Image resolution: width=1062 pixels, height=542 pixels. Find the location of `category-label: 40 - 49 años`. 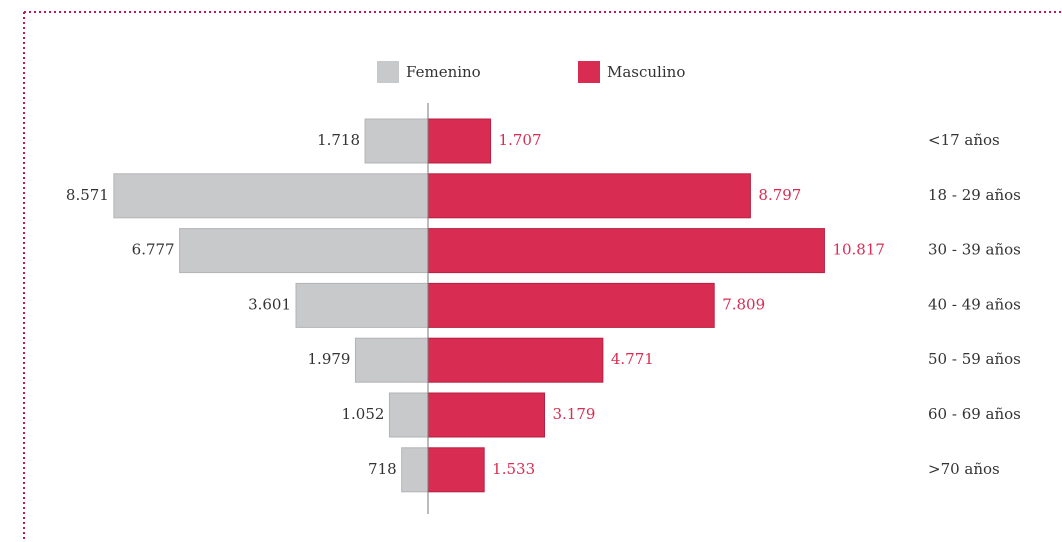

category-label: 40 - 49 años is located at coordinates (974, 304).